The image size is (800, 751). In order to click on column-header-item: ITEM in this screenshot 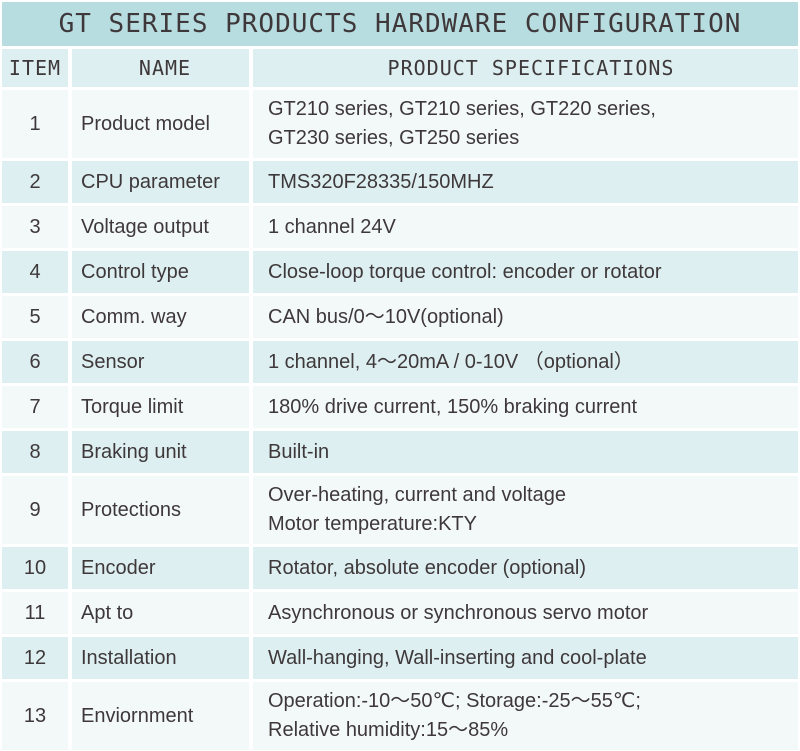, I will do `click(35, 68)`.